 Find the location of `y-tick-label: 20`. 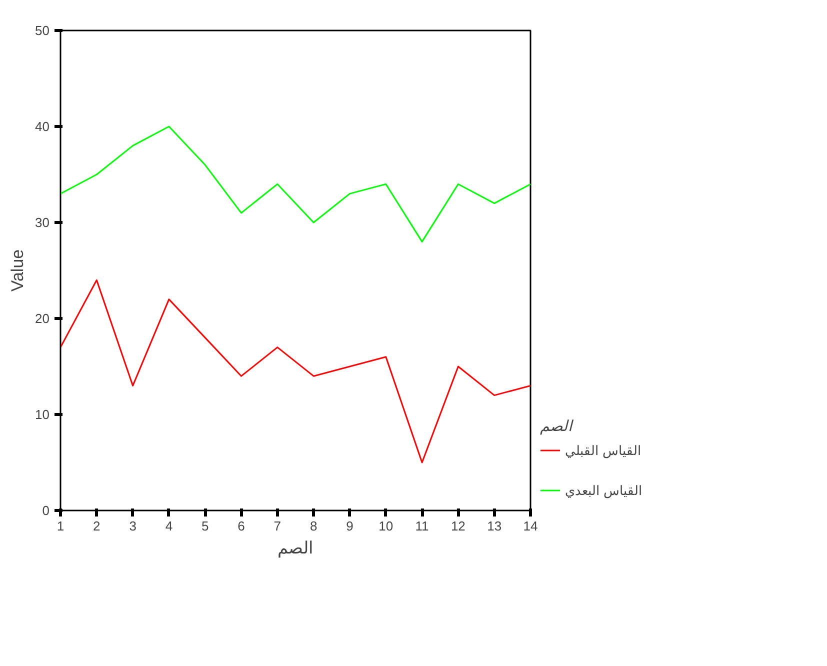

y-tick-label: 20 is located at coordinates (42, 318).